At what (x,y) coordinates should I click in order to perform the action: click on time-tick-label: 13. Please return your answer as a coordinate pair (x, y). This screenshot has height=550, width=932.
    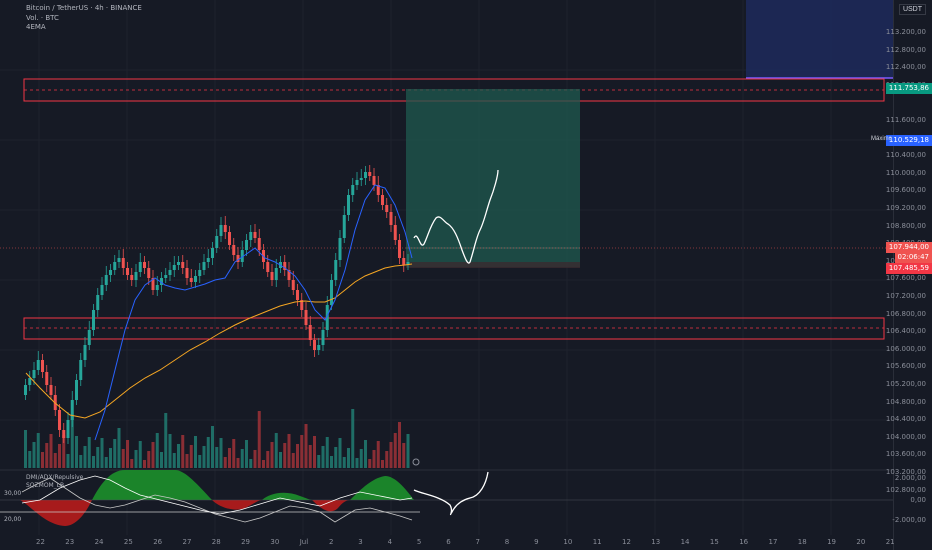
    Looking at the image, I should click on (656, 542).